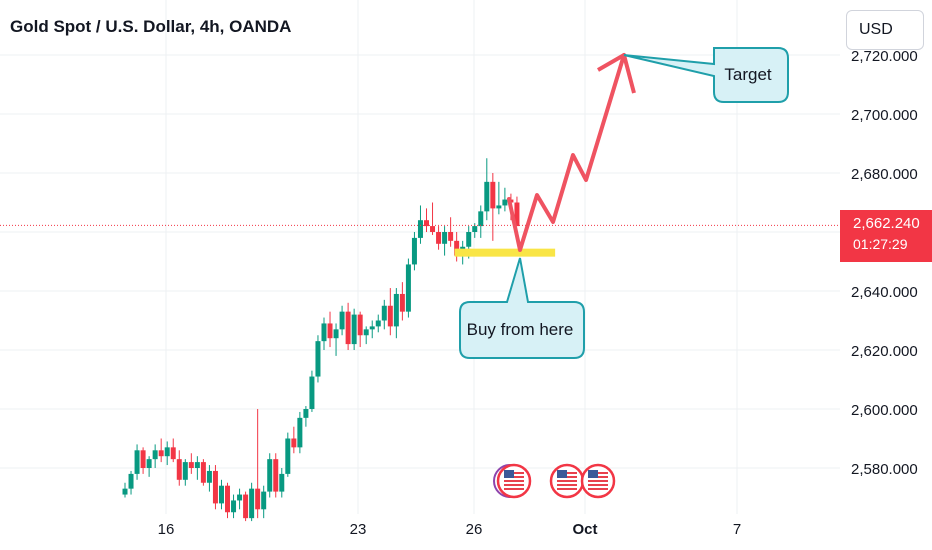 This screenshot has width=932, height=550. I want to click on x-tick-label: 23, so click(358, 529).